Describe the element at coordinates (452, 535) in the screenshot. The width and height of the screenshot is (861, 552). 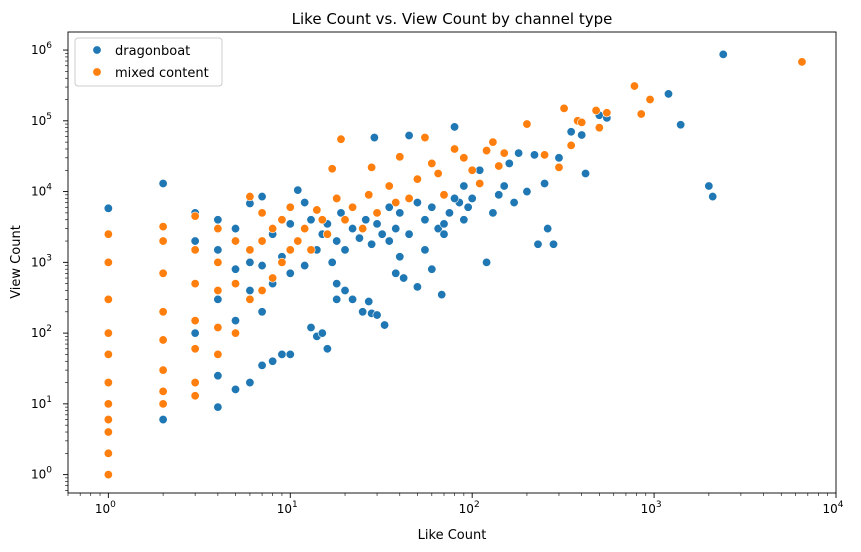
I see `x-axis-title: Like Count` at that location.